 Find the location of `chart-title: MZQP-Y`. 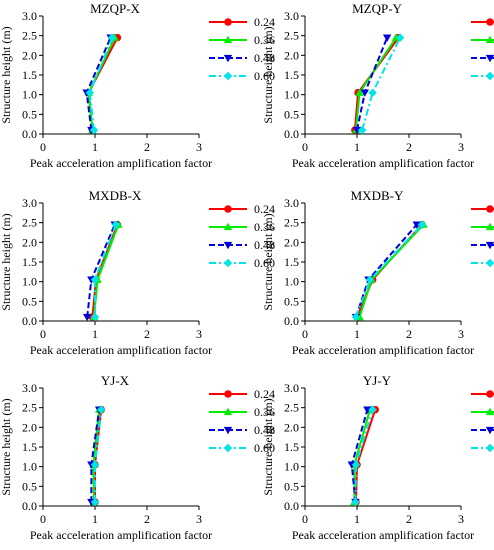

chart-title: MZQP-Y is located at coordinates (377, 8).